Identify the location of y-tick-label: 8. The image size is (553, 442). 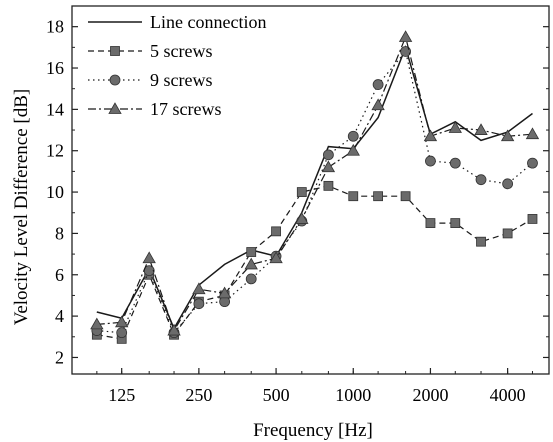
(59, 233).